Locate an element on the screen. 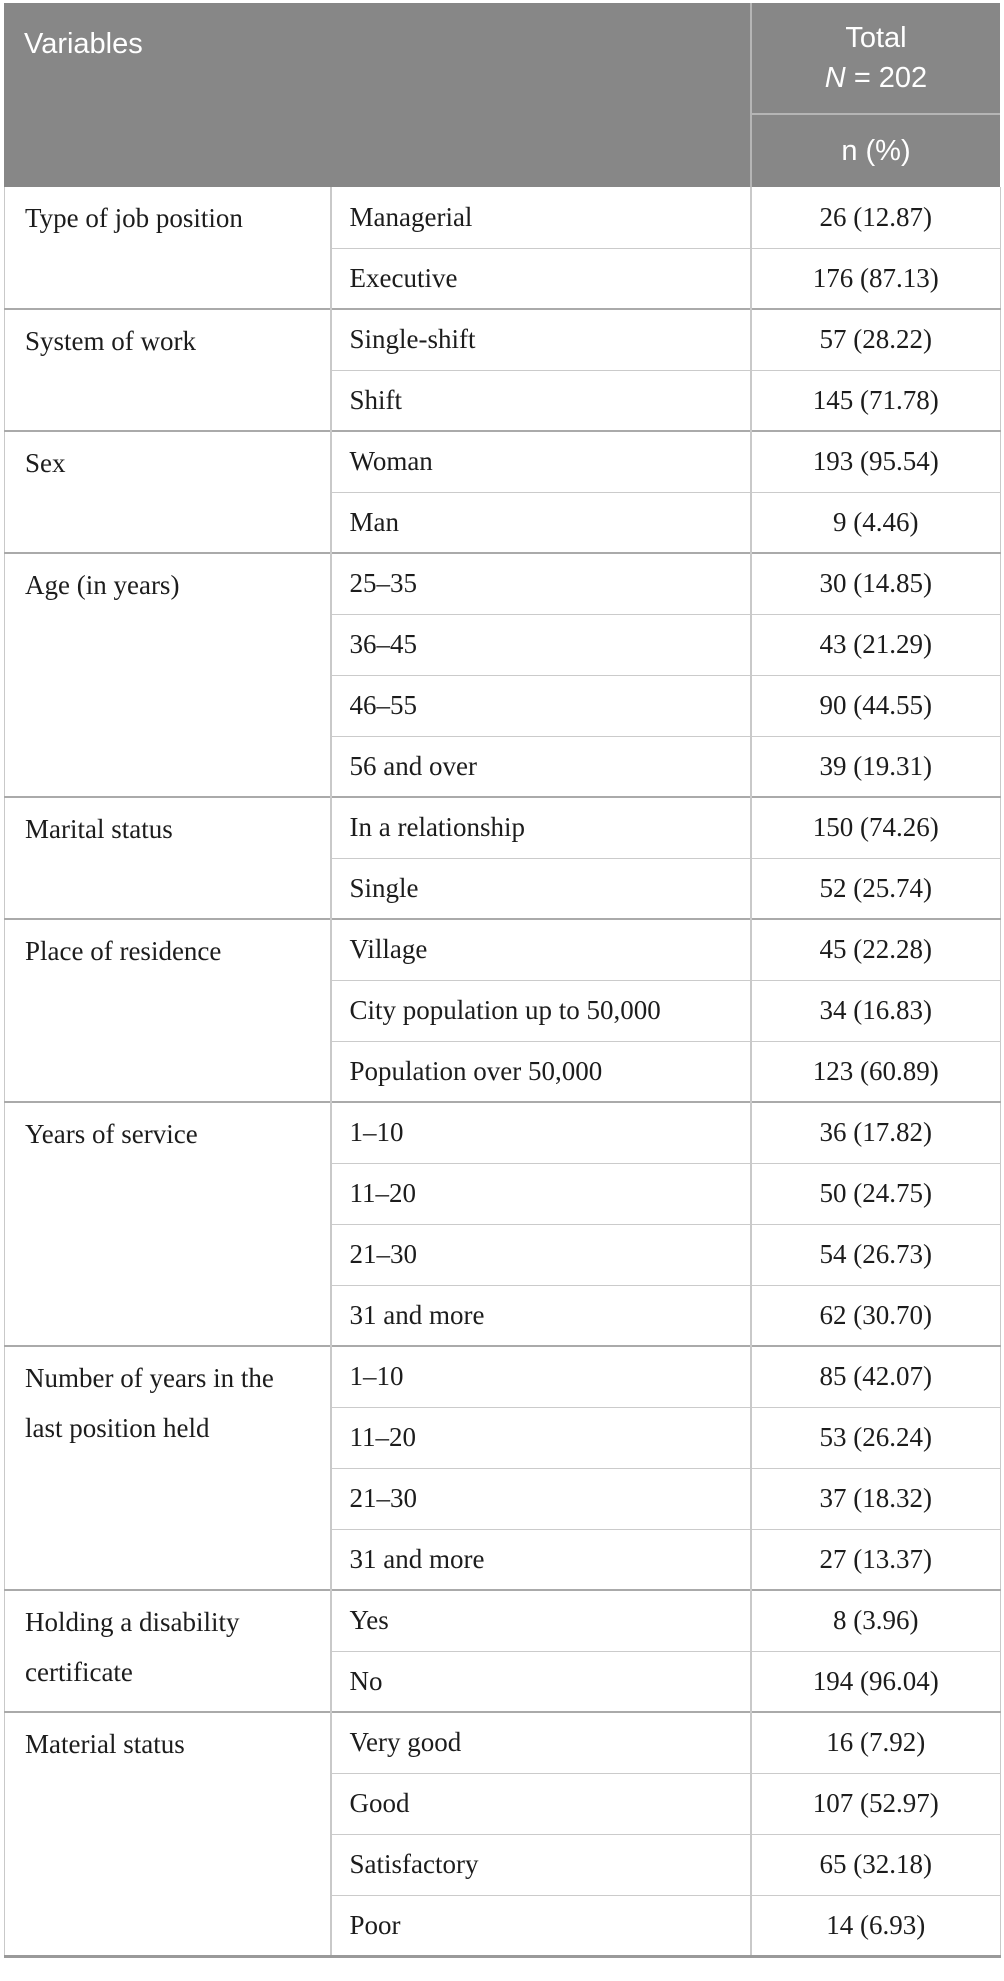 The width and height of the screenshot is (1004, 1981). table-row: Good 107 (52.97) is located at coordinates (503, 1803).